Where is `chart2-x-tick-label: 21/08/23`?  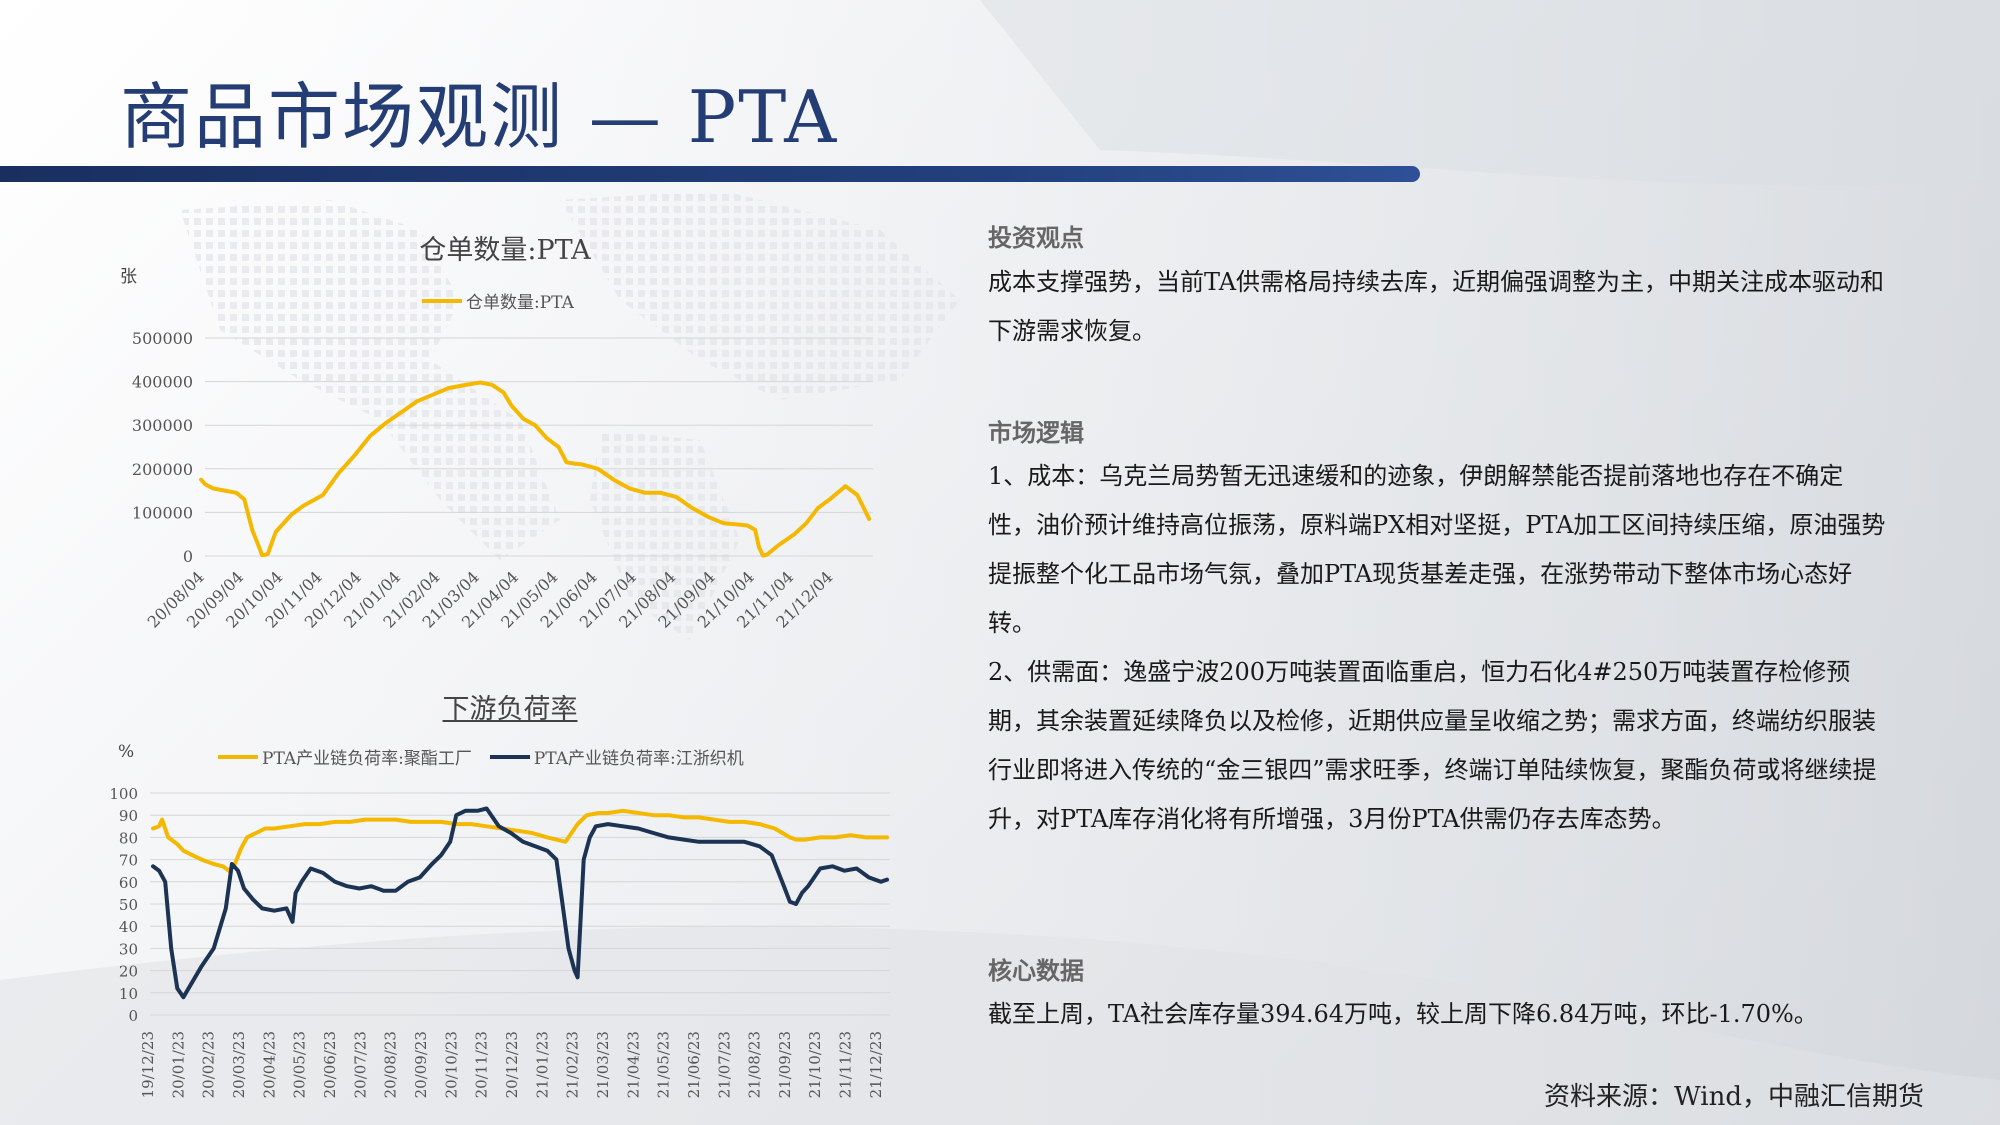
chart2-x-tick-label: 21/08/23 is located at coordinates (755, 1064).